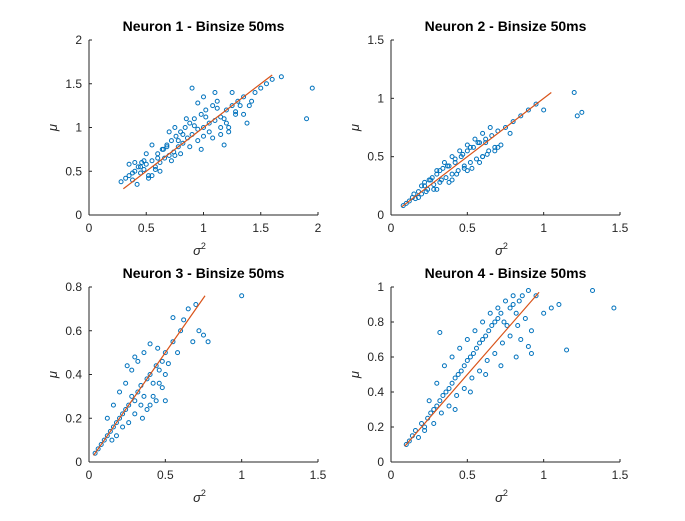  I want to click on panel-title: Neuron 2 - Binsize 50ms, so click(506, 26).